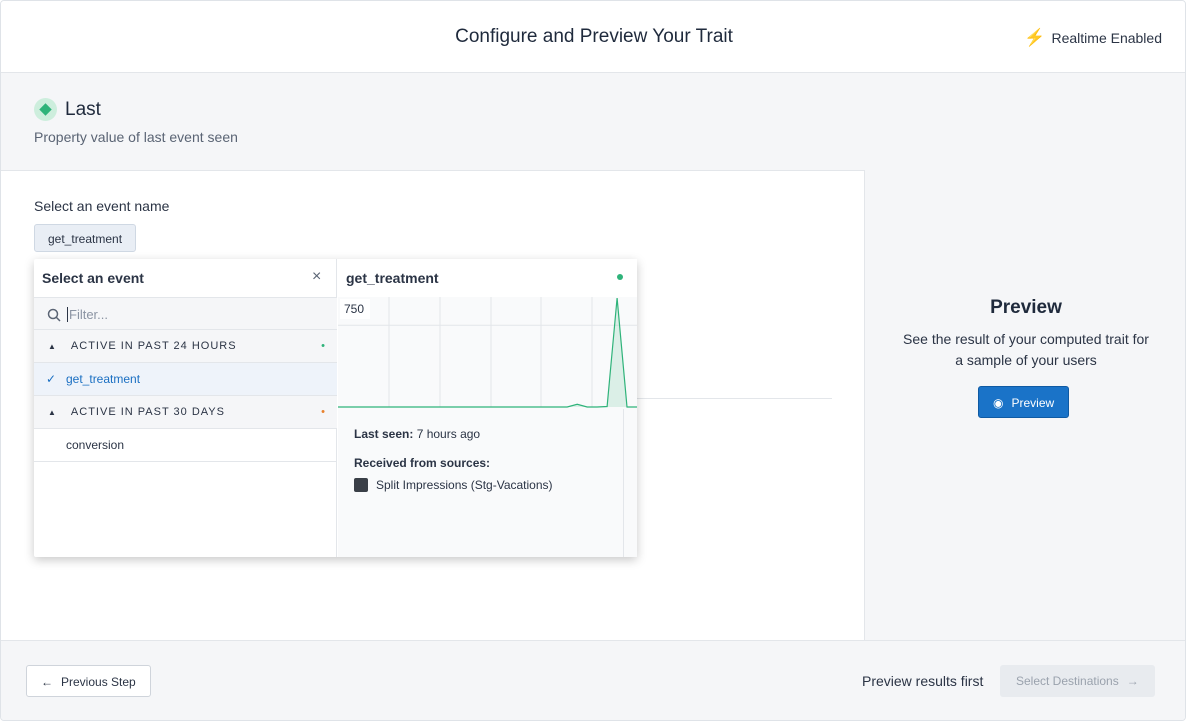  Describe the element at coordinates (464, 485) in the screenshot. I see `source-name: Split Impressions (Stg-Vacations)` at that location.